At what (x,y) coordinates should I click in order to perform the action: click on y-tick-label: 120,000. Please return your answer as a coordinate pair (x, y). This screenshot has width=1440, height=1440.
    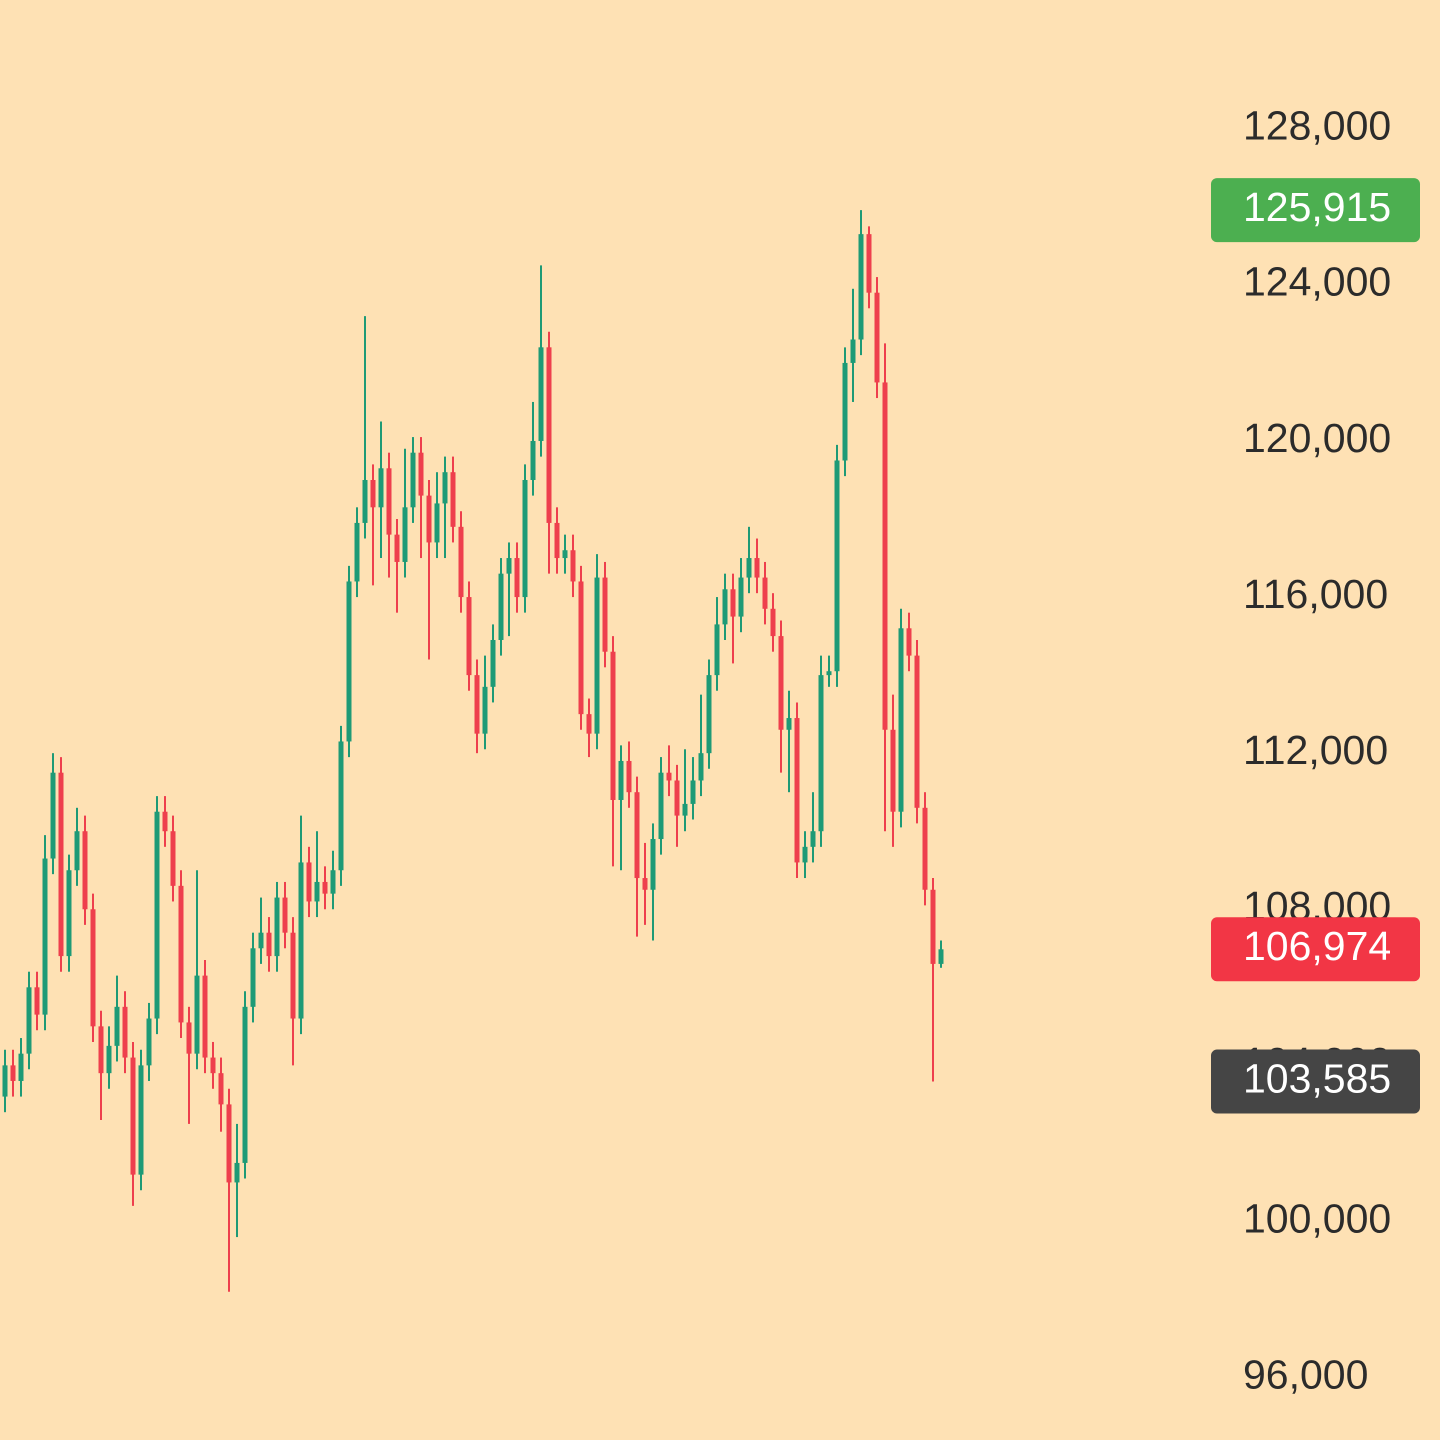
    Looking at the image, I should click on (1317, 438).